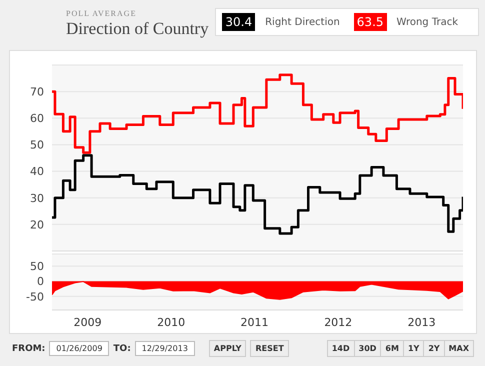 This screenshot has width=485, height=366. What do you see at coordinates (368, 348) in the screenshot?
I see `button: 30D` at bounding box center [368, 348].